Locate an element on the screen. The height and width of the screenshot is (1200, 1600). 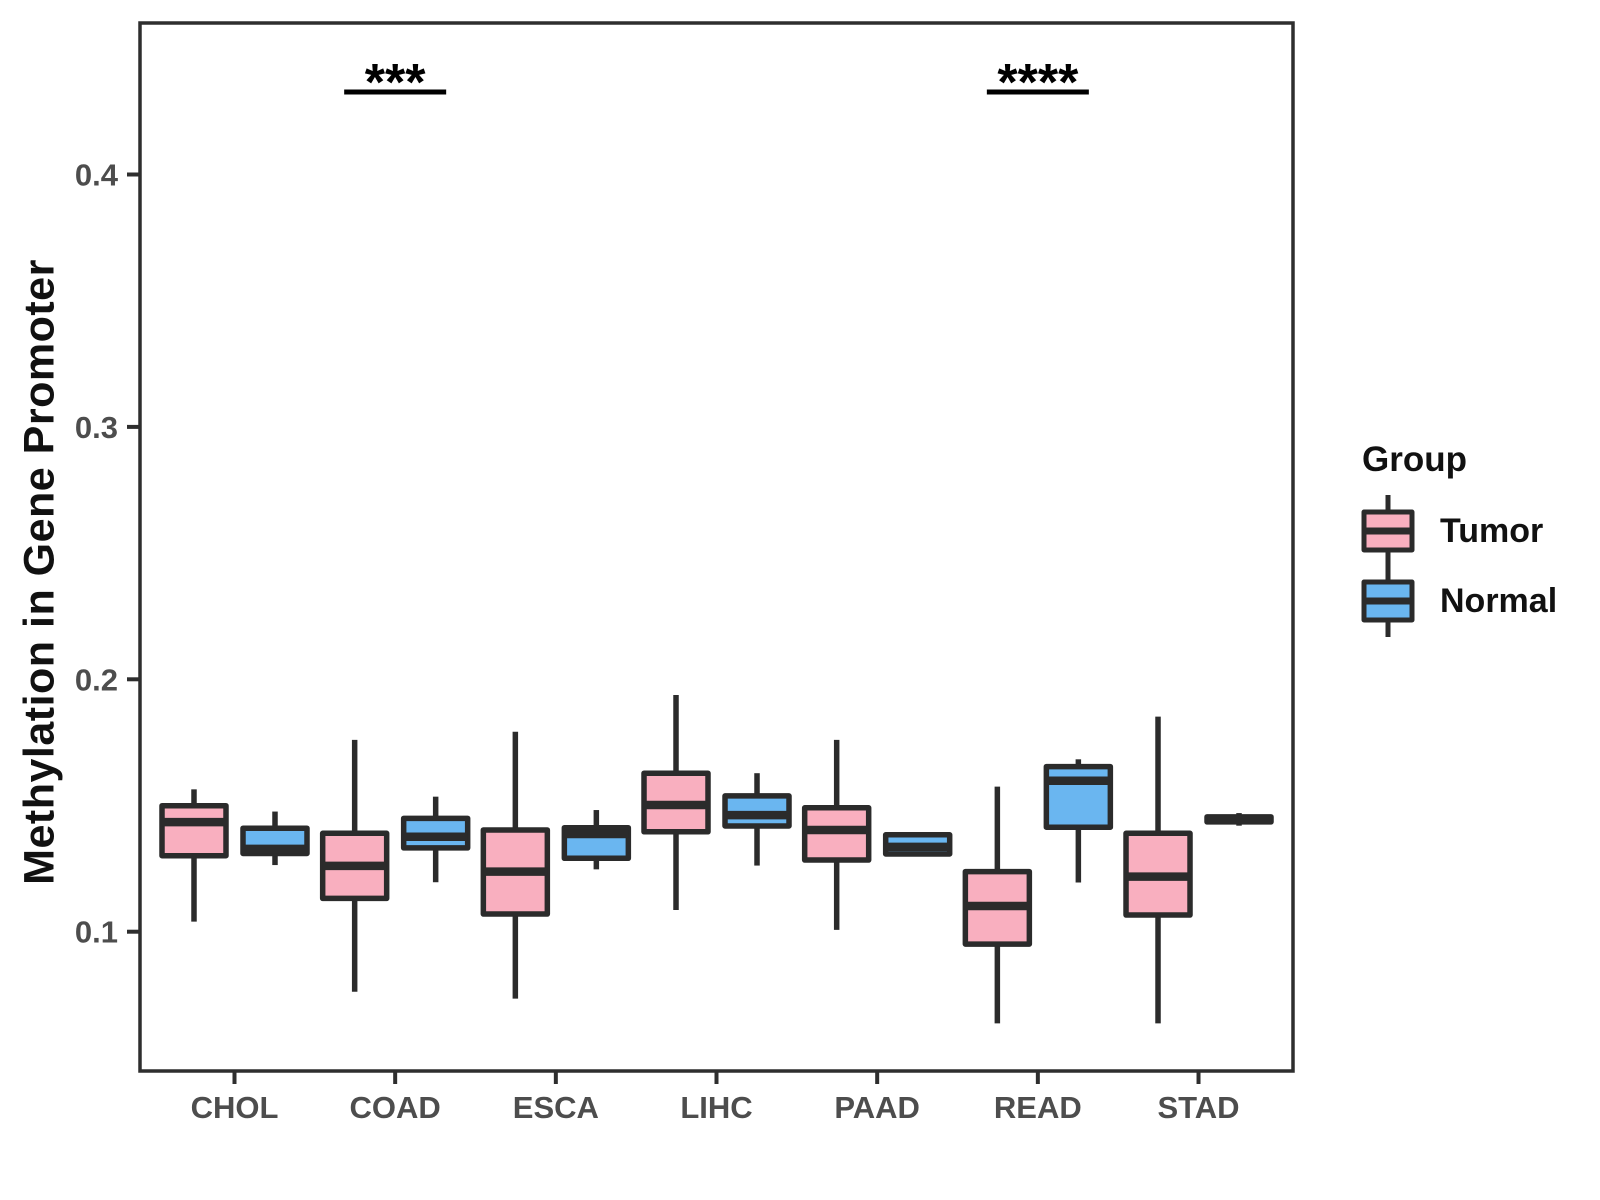
boxplot-normal-LIHC is located at coordinates (757, 819).